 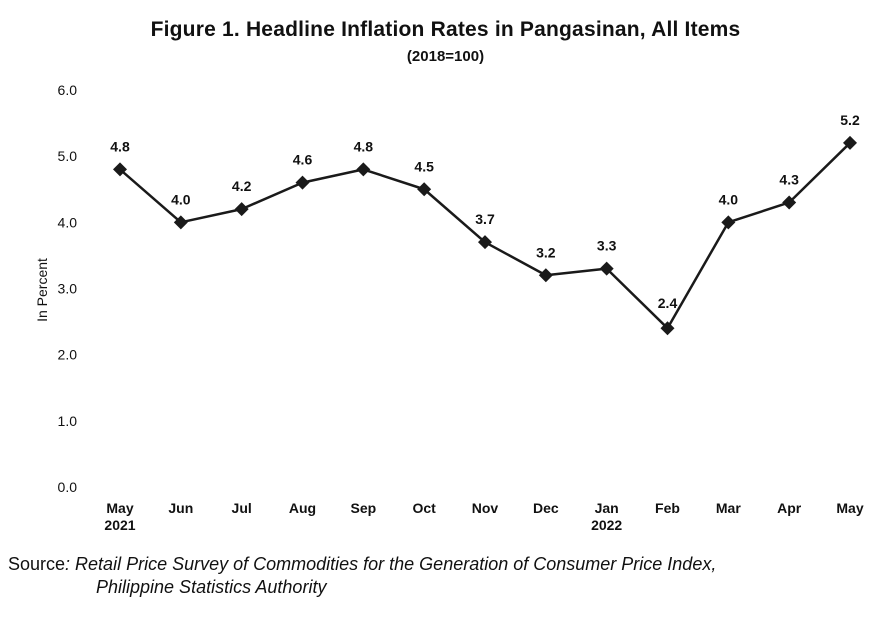 What do you see at coordinates (789, 179) in the screenshot?
I see `data-label: 4.3` at bounding box center [789, 179].